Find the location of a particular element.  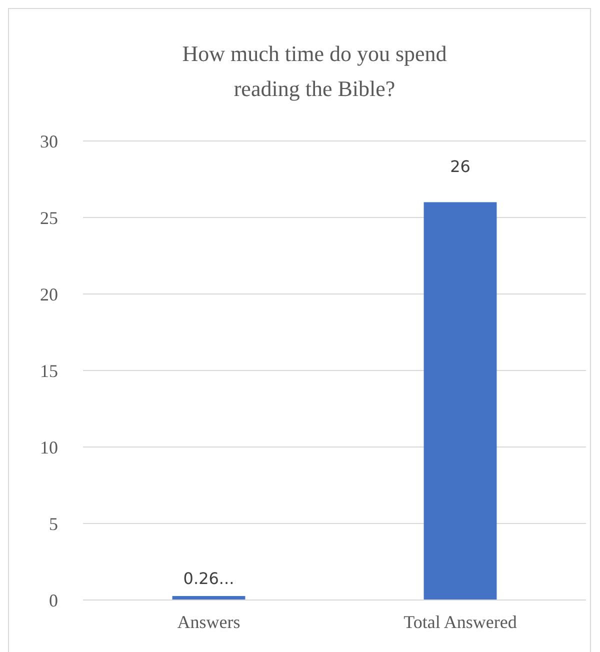

y-tick-label: 25 is located at coordinates (49, 218).